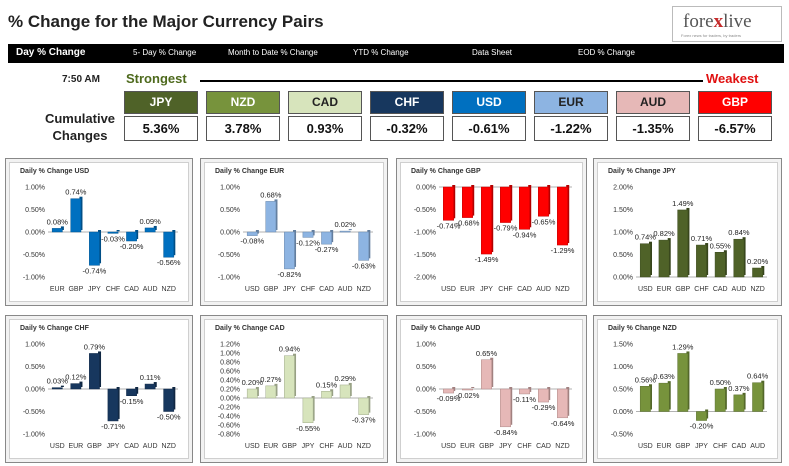 The height and width of the screenshot is (466, 789). I want to click on bar-usd, so click(449, 203).